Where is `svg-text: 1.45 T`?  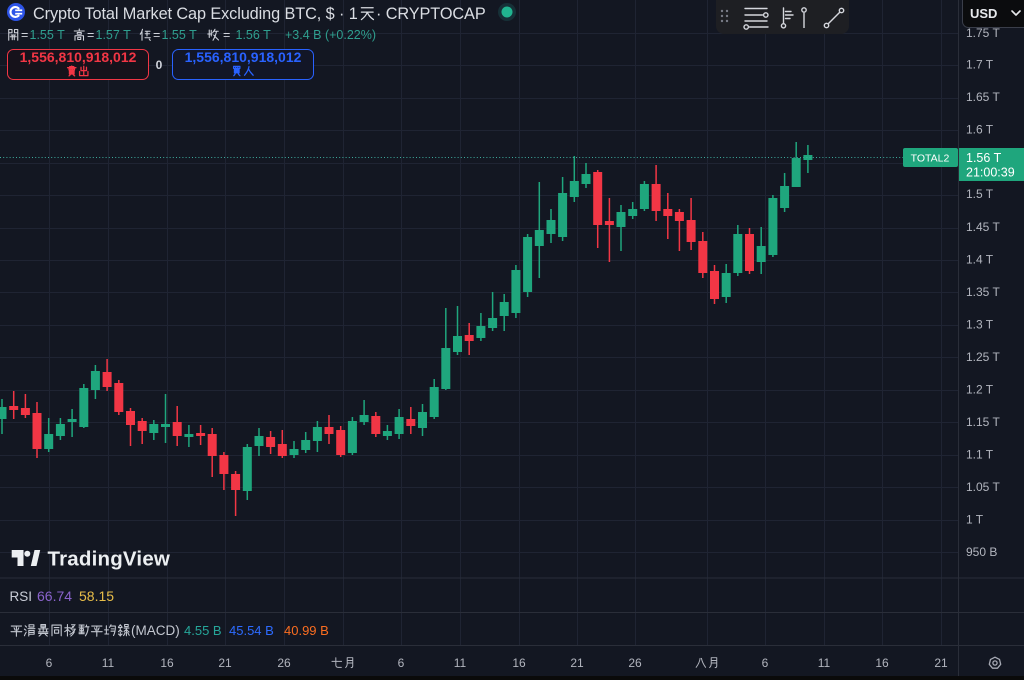
svg-text: 1.45 T is located at coordinates (983, 227).